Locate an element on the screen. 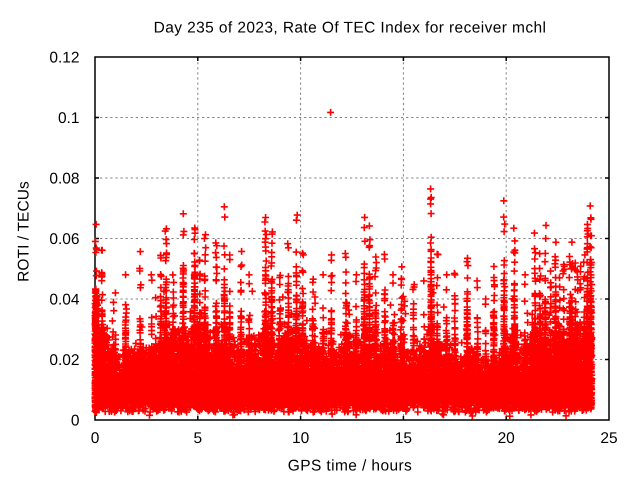 The width and height of the screenshot is (640, 480). svg-text: ROTI / TECUs is located at coordinates (24, 231).